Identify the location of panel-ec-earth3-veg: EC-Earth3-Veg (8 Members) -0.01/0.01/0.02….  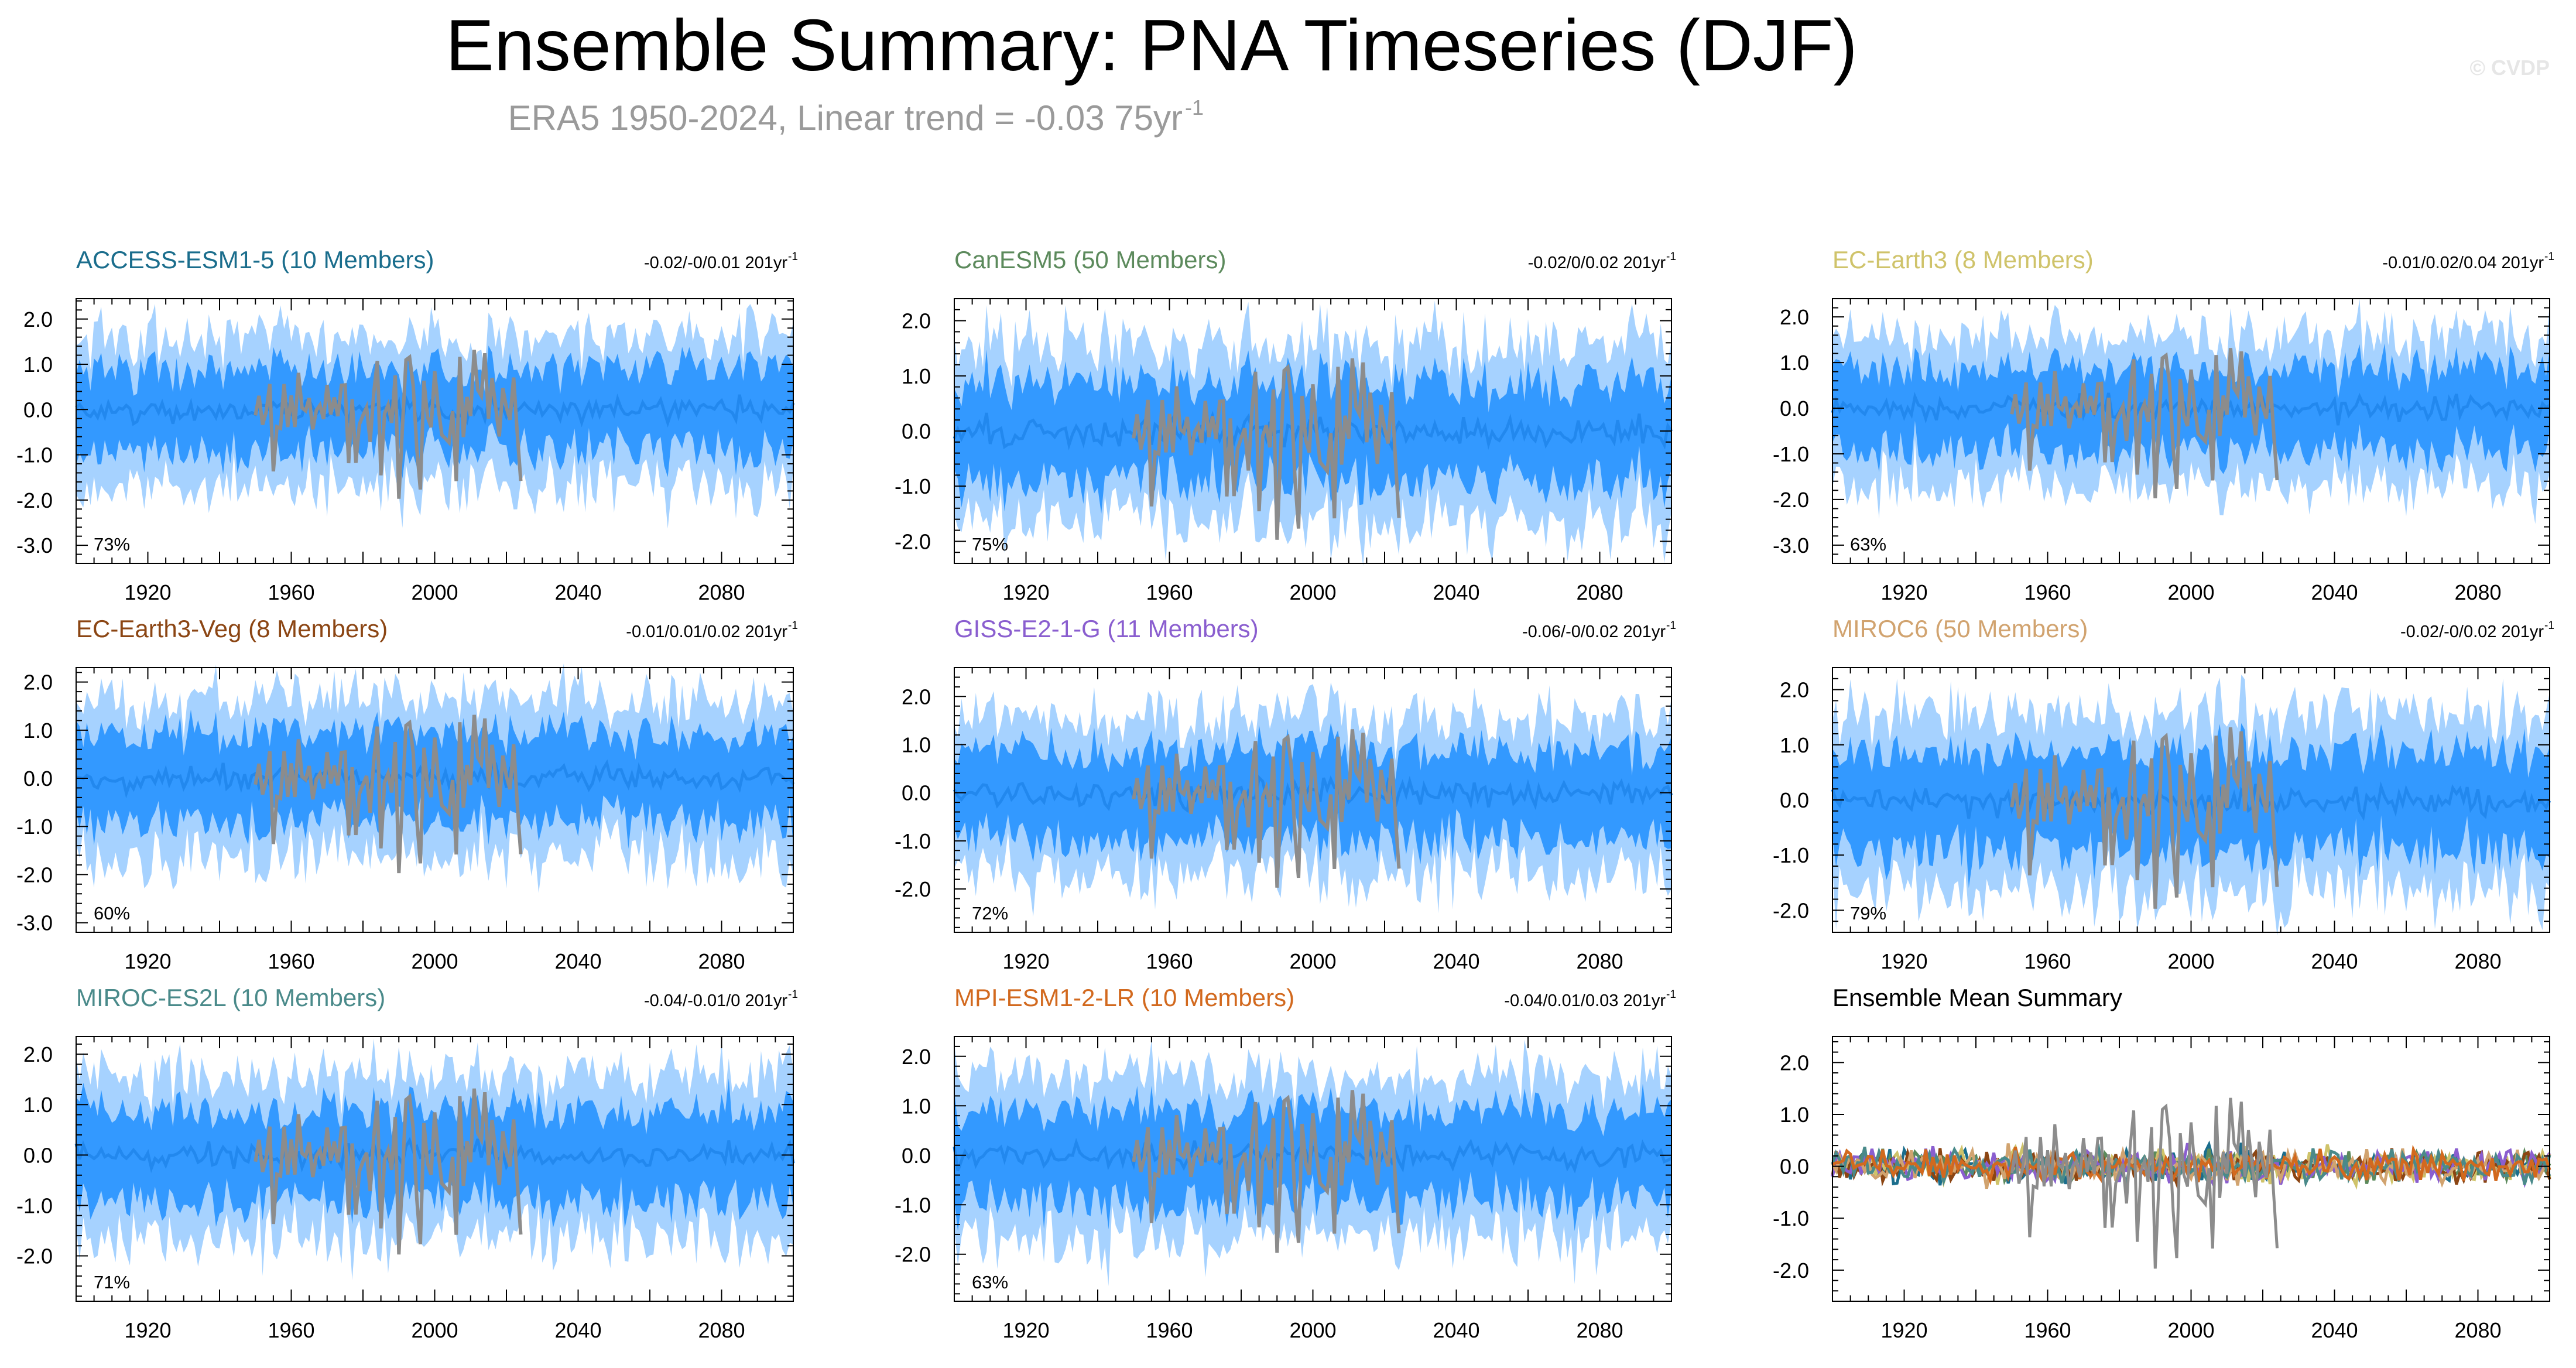
(407, 794).